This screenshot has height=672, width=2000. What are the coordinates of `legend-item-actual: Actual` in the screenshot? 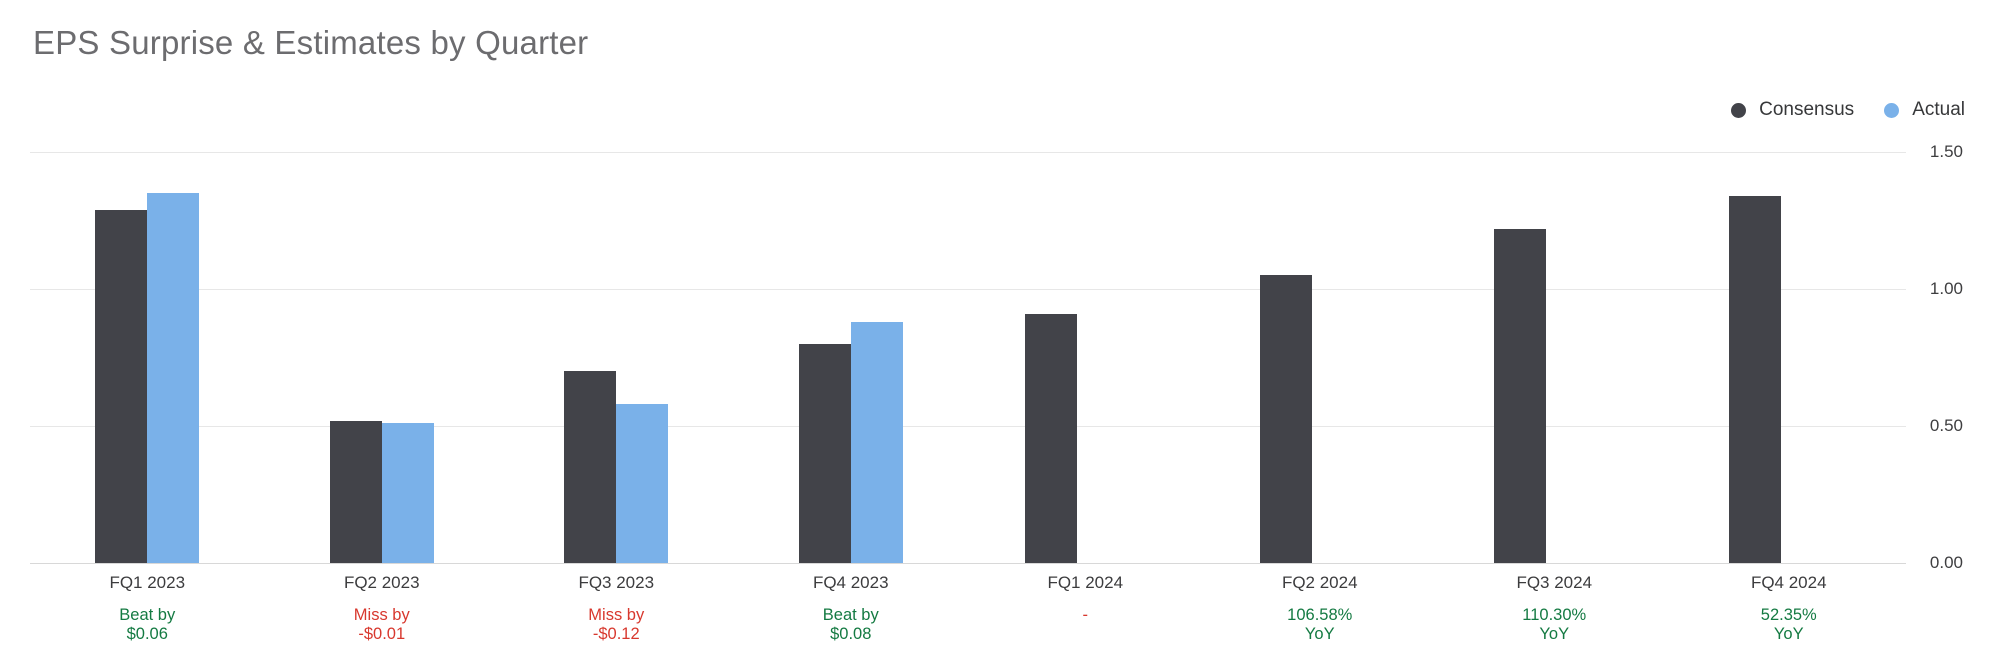 It's located at (1924, 110).